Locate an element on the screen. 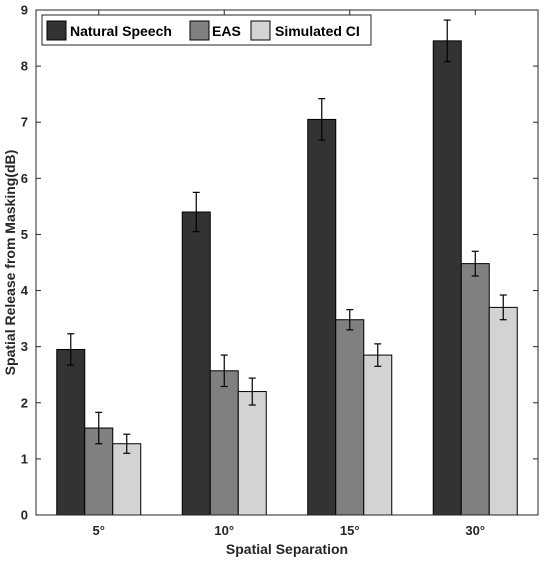 The image size is (550, 565). y-tick-label: 0 is located at coordinates (24, 515).